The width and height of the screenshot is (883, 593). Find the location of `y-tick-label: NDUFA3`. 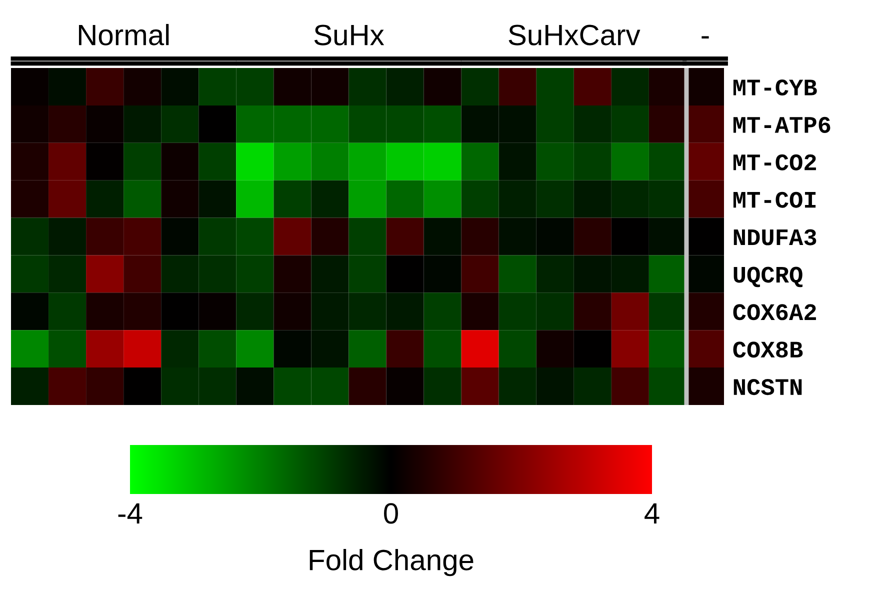

y-tick-label: NDUFA3 is located at coordinates (775, 237).